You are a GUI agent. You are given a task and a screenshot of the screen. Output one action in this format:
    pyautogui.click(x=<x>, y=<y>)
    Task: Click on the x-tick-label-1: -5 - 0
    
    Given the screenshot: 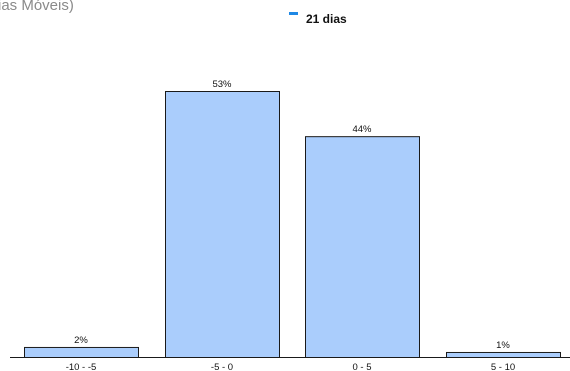 What is the action you would take?
    pyautogui.click(x=222, y=366)
    